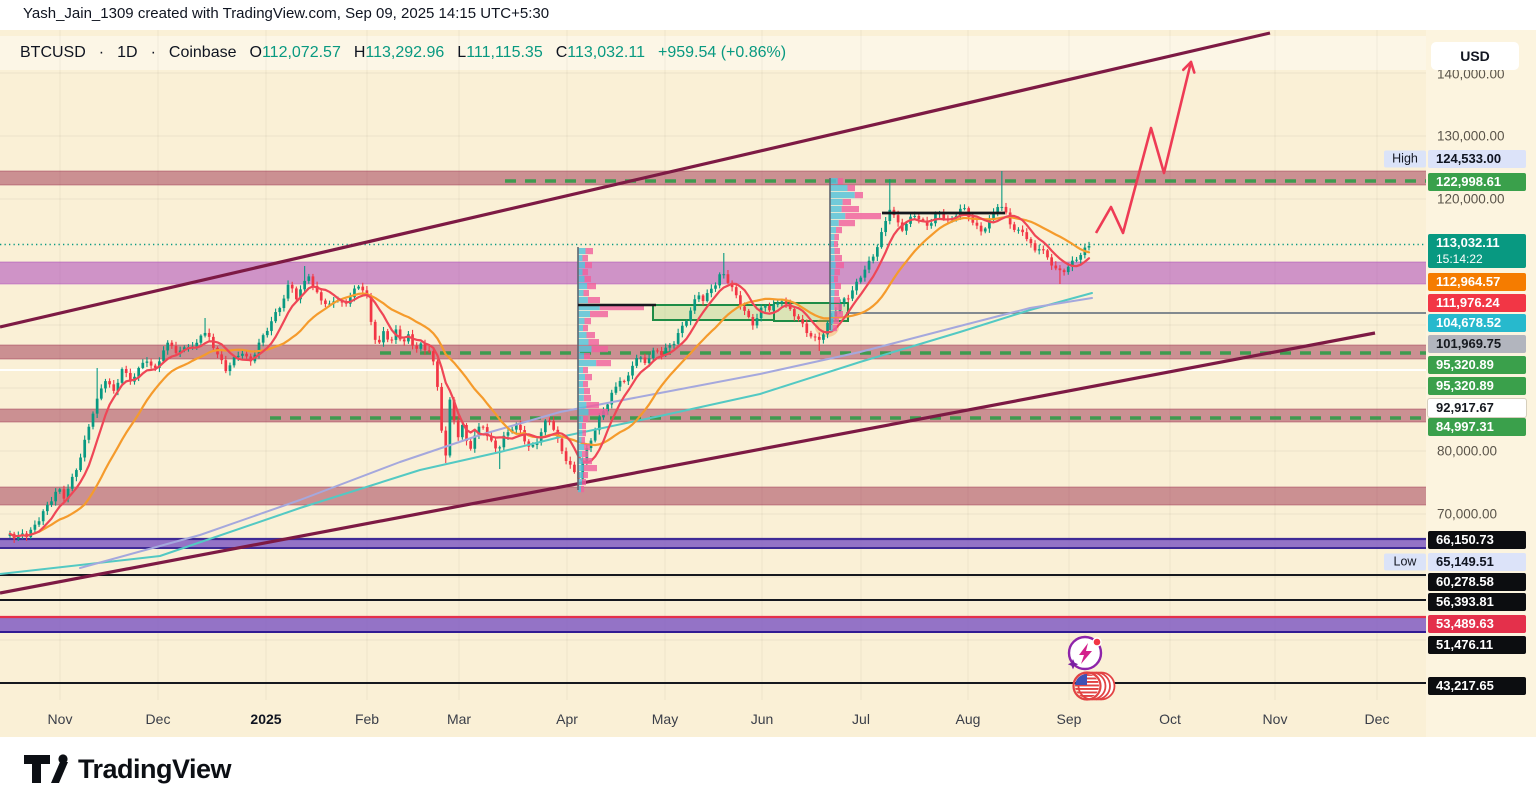 Image resolution: width=1536 pixels, height=810 pixels. I want to click on currency-toggle-button: USD, so click(1475, 56).